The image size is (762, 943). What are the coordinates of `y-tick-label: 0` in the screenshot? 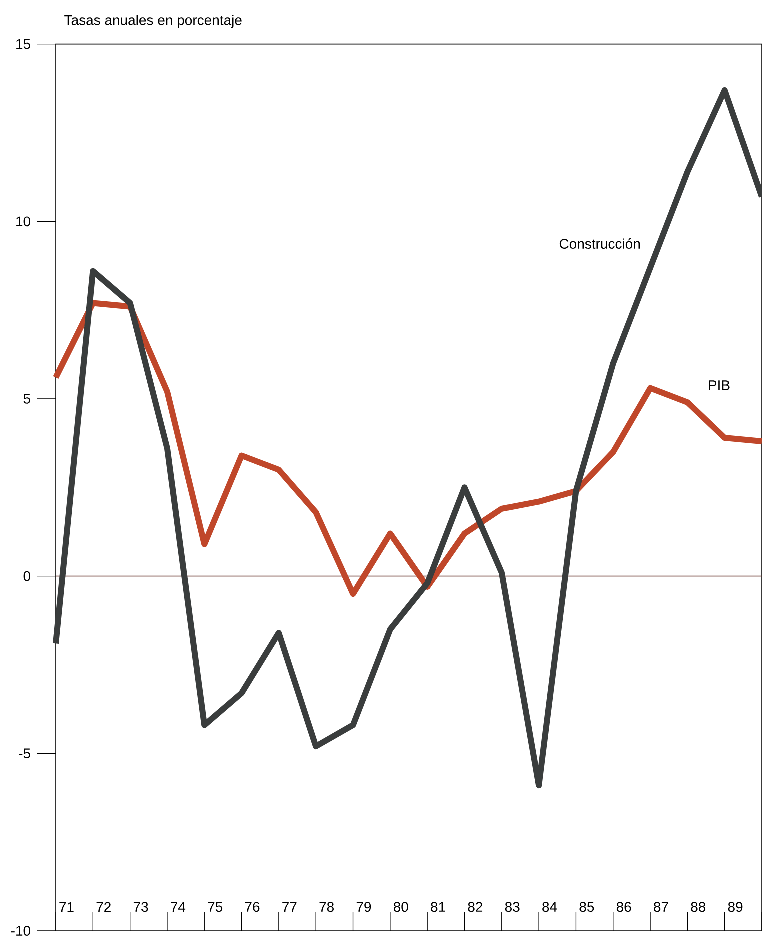 It's located at (27, 576).